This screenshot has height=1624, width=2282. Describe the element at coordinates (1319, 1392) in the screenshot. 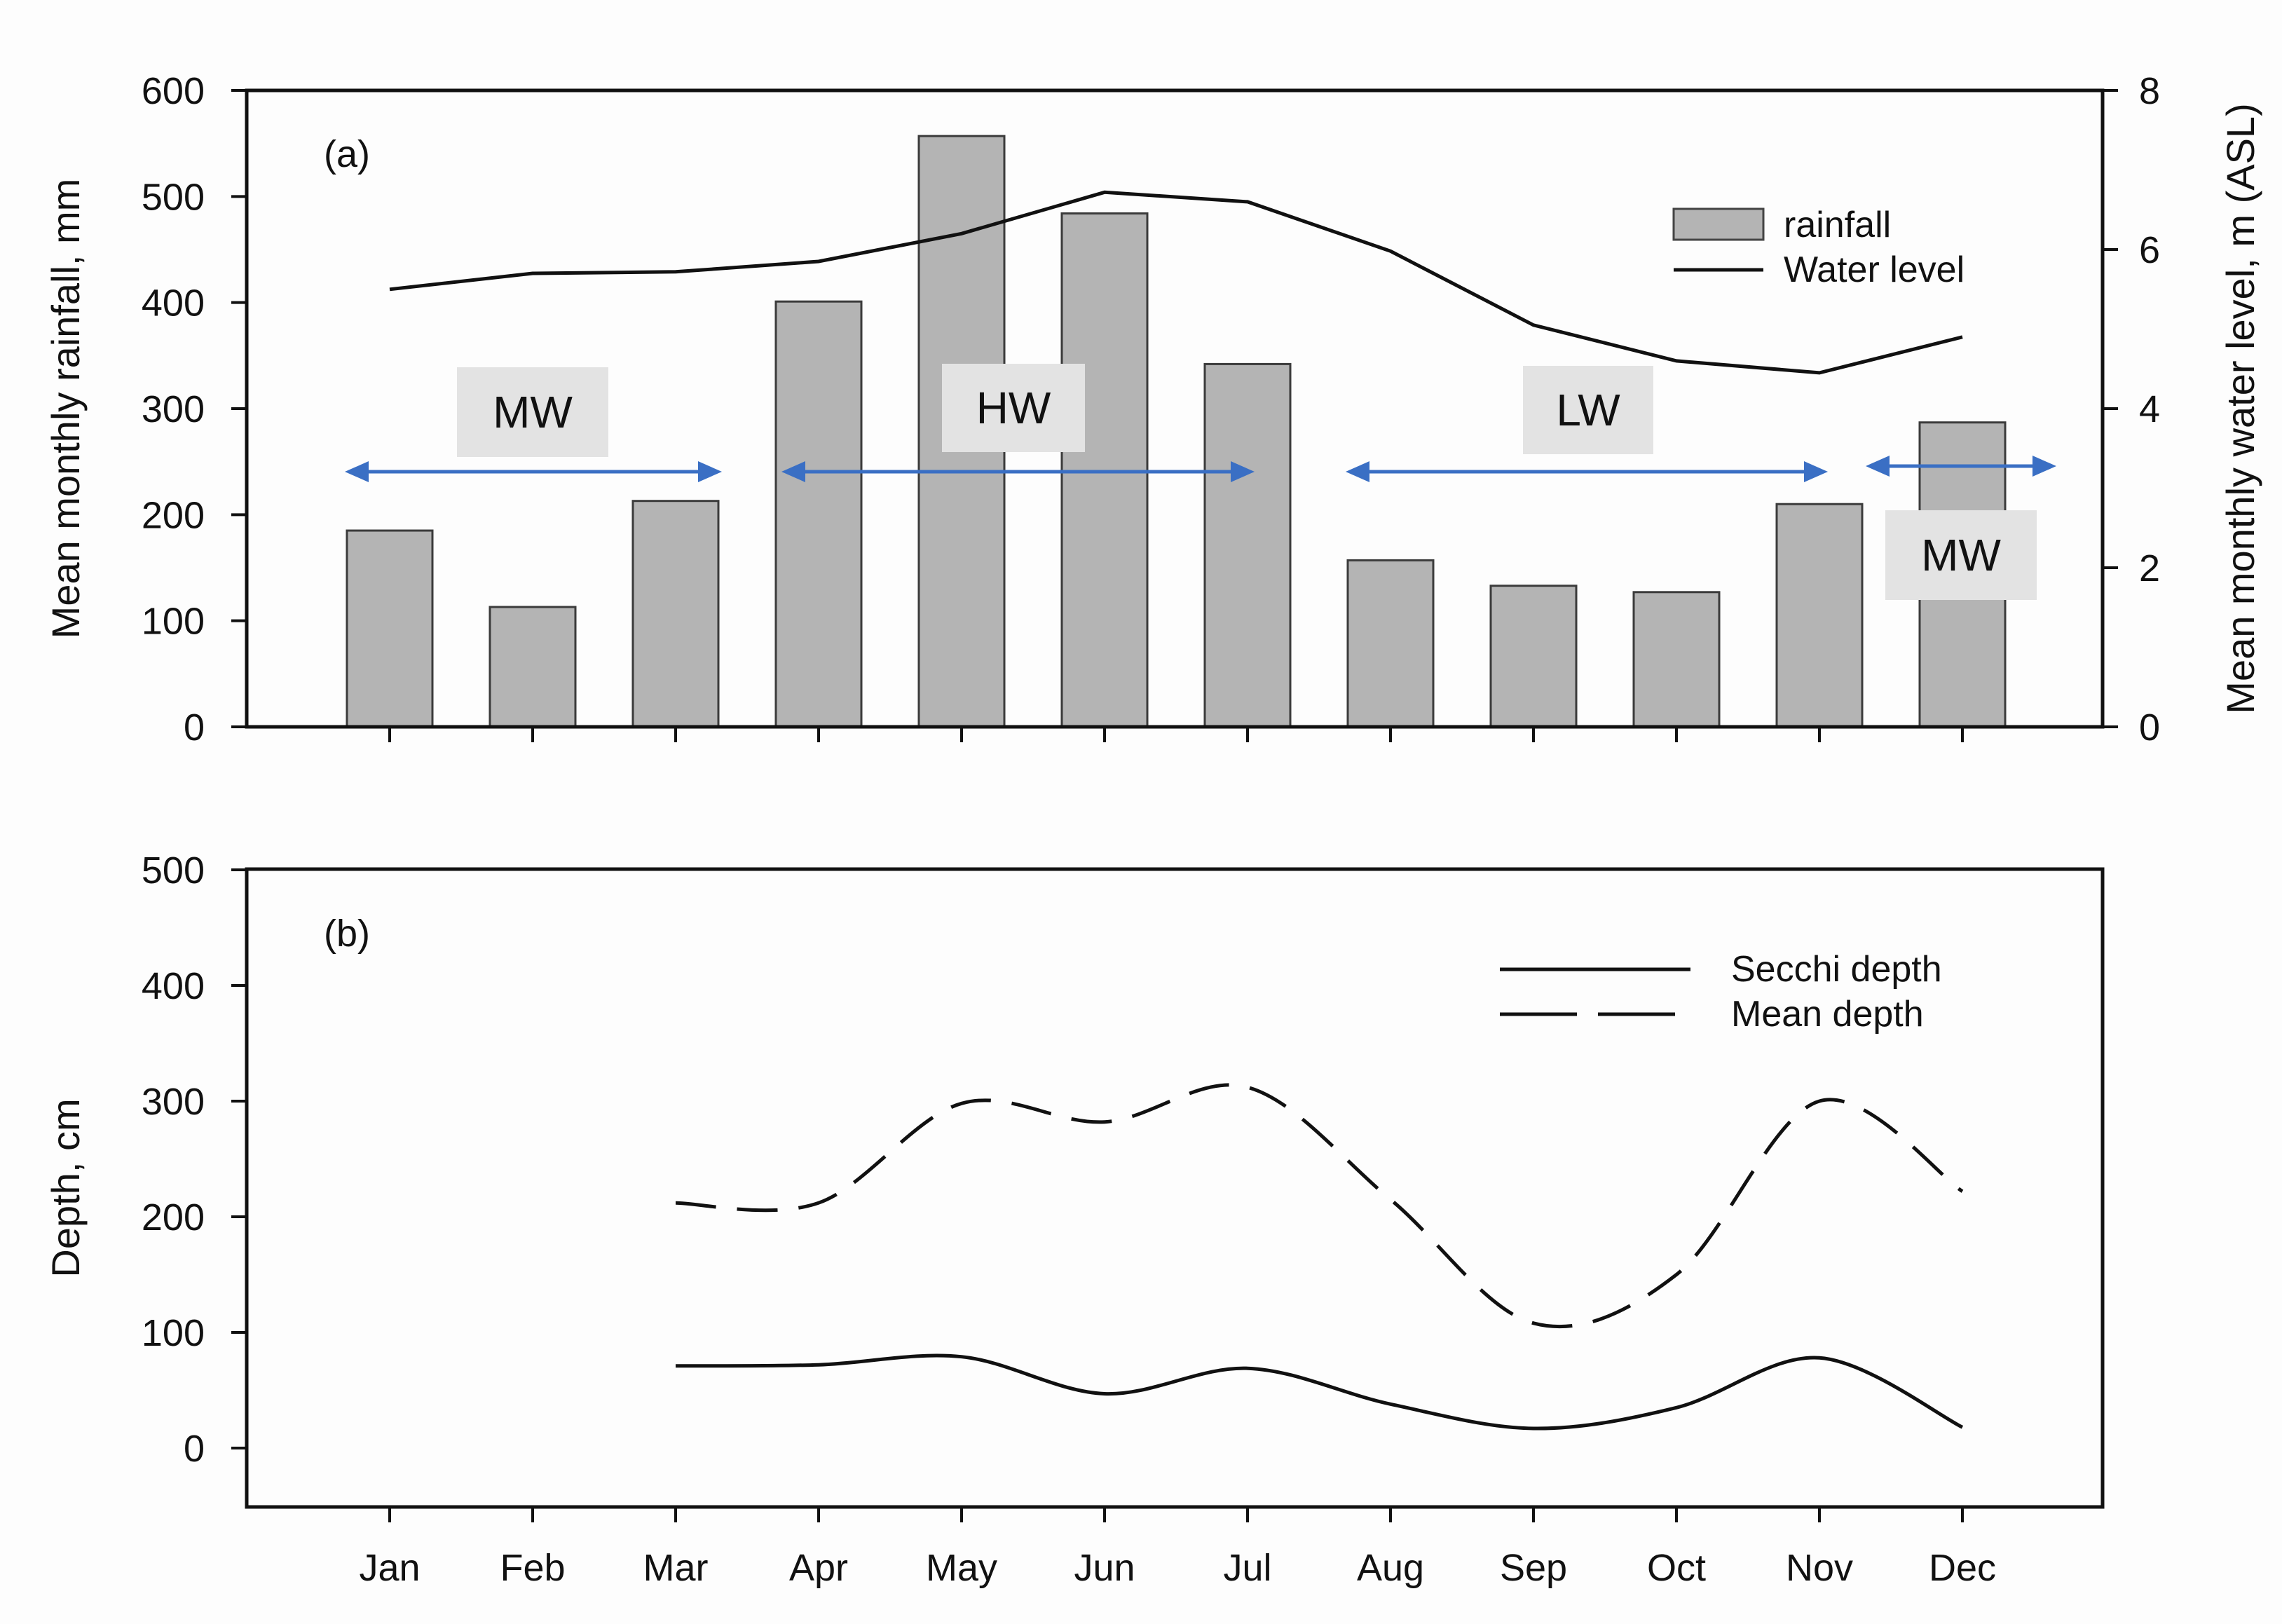

I see `secchi-depth-line` at that location.